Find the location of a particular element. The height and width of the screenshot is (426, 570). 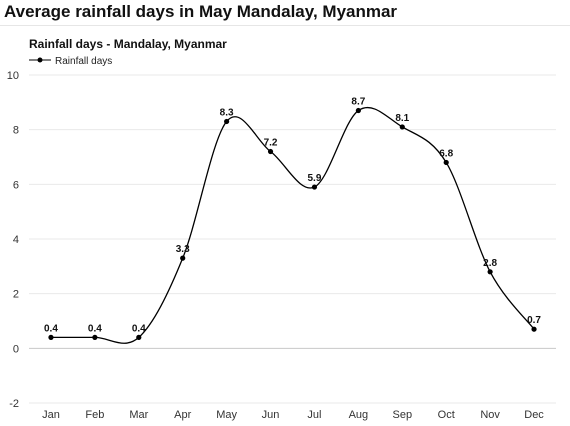

legend-label: Rainfall days is located at coordinates (83, 61).